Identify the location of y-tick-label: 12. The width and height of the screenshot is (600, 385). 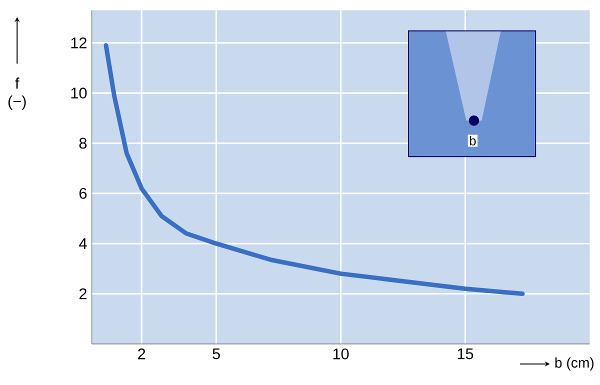
(78, 43).